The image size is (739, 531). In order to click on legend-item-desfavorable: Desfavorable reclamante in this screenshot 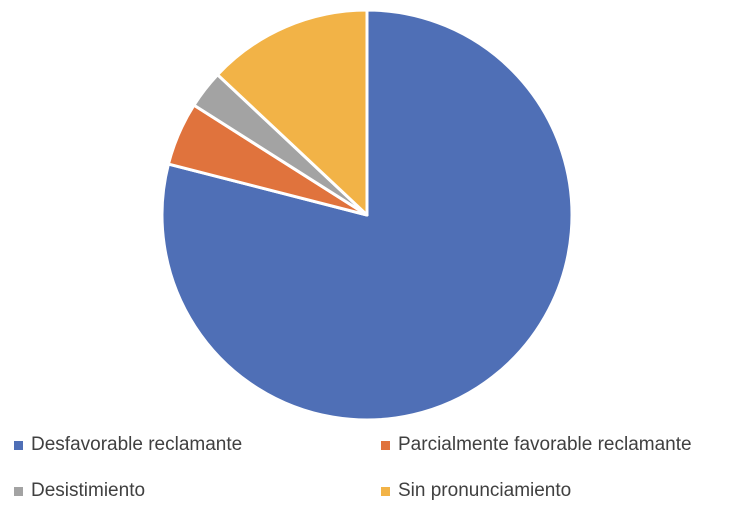, I will do `click(128, 445)`.